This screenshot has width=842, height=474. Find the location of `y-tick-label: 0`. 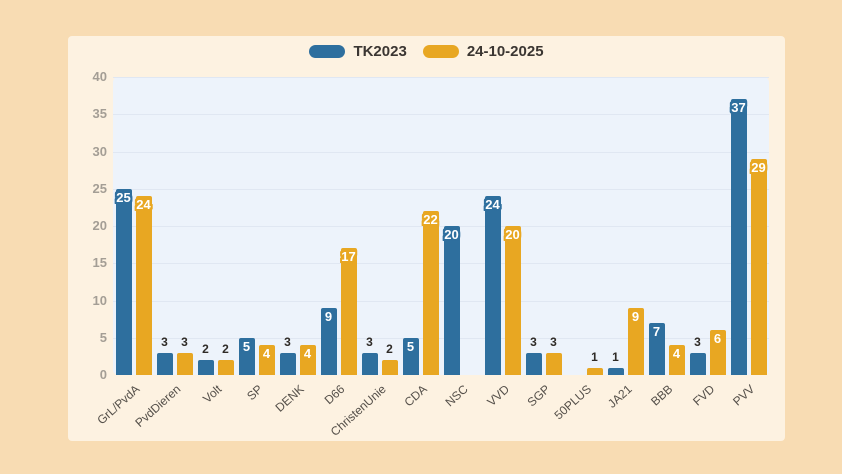

y-tick-label: 0 is located at coordinates (103, 374).